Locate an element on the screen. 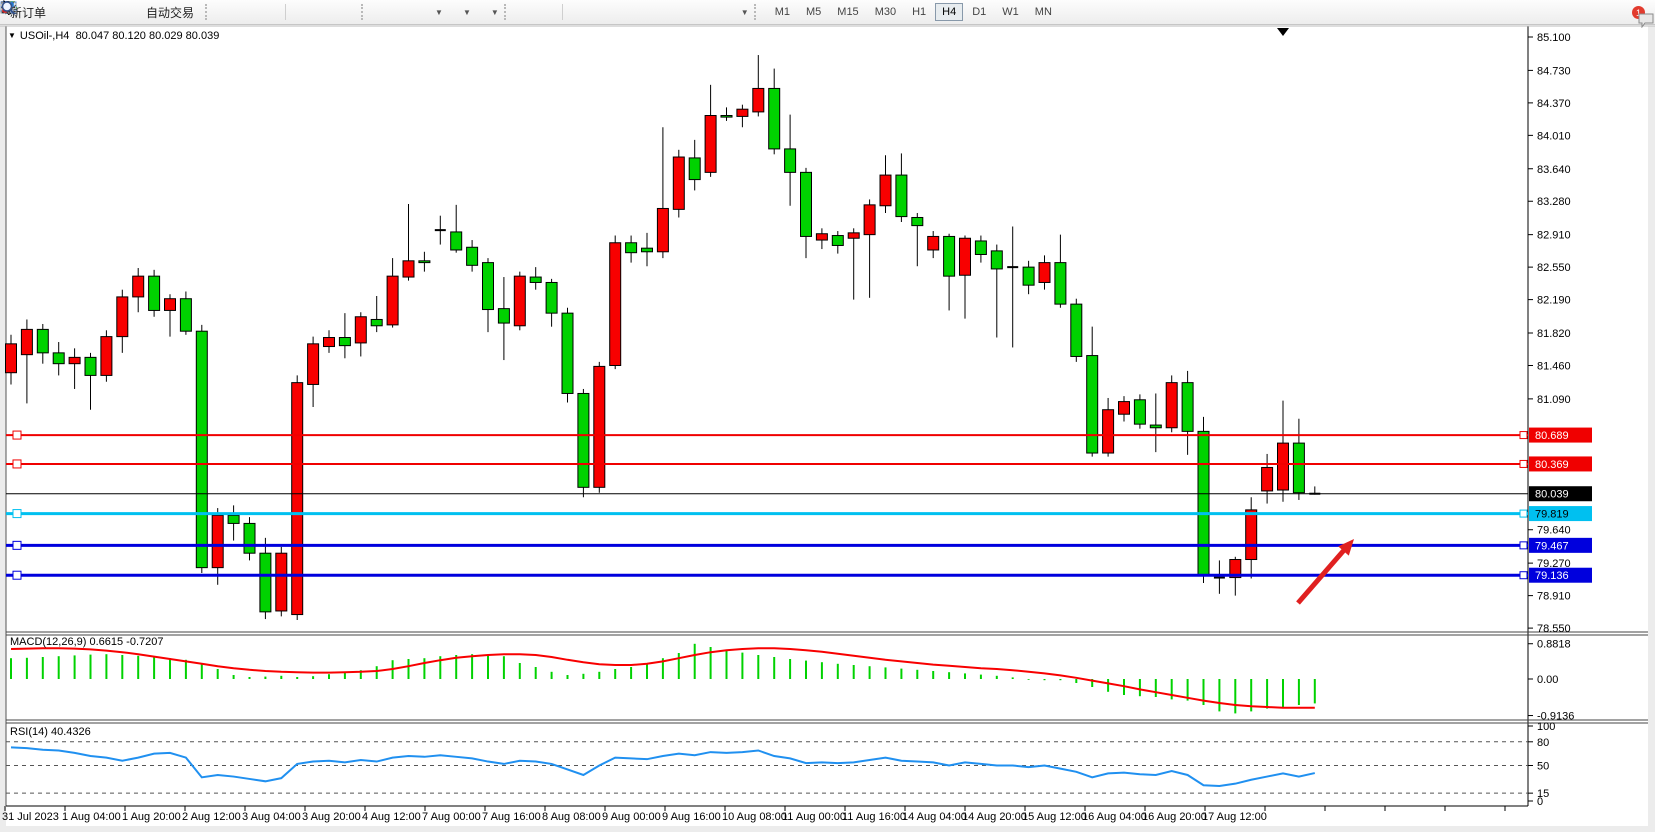 The height and width of the screenshot is (832, 1655). chart-symbol-timeframe: USOil-,H4 is located at coordinates (44, 36).